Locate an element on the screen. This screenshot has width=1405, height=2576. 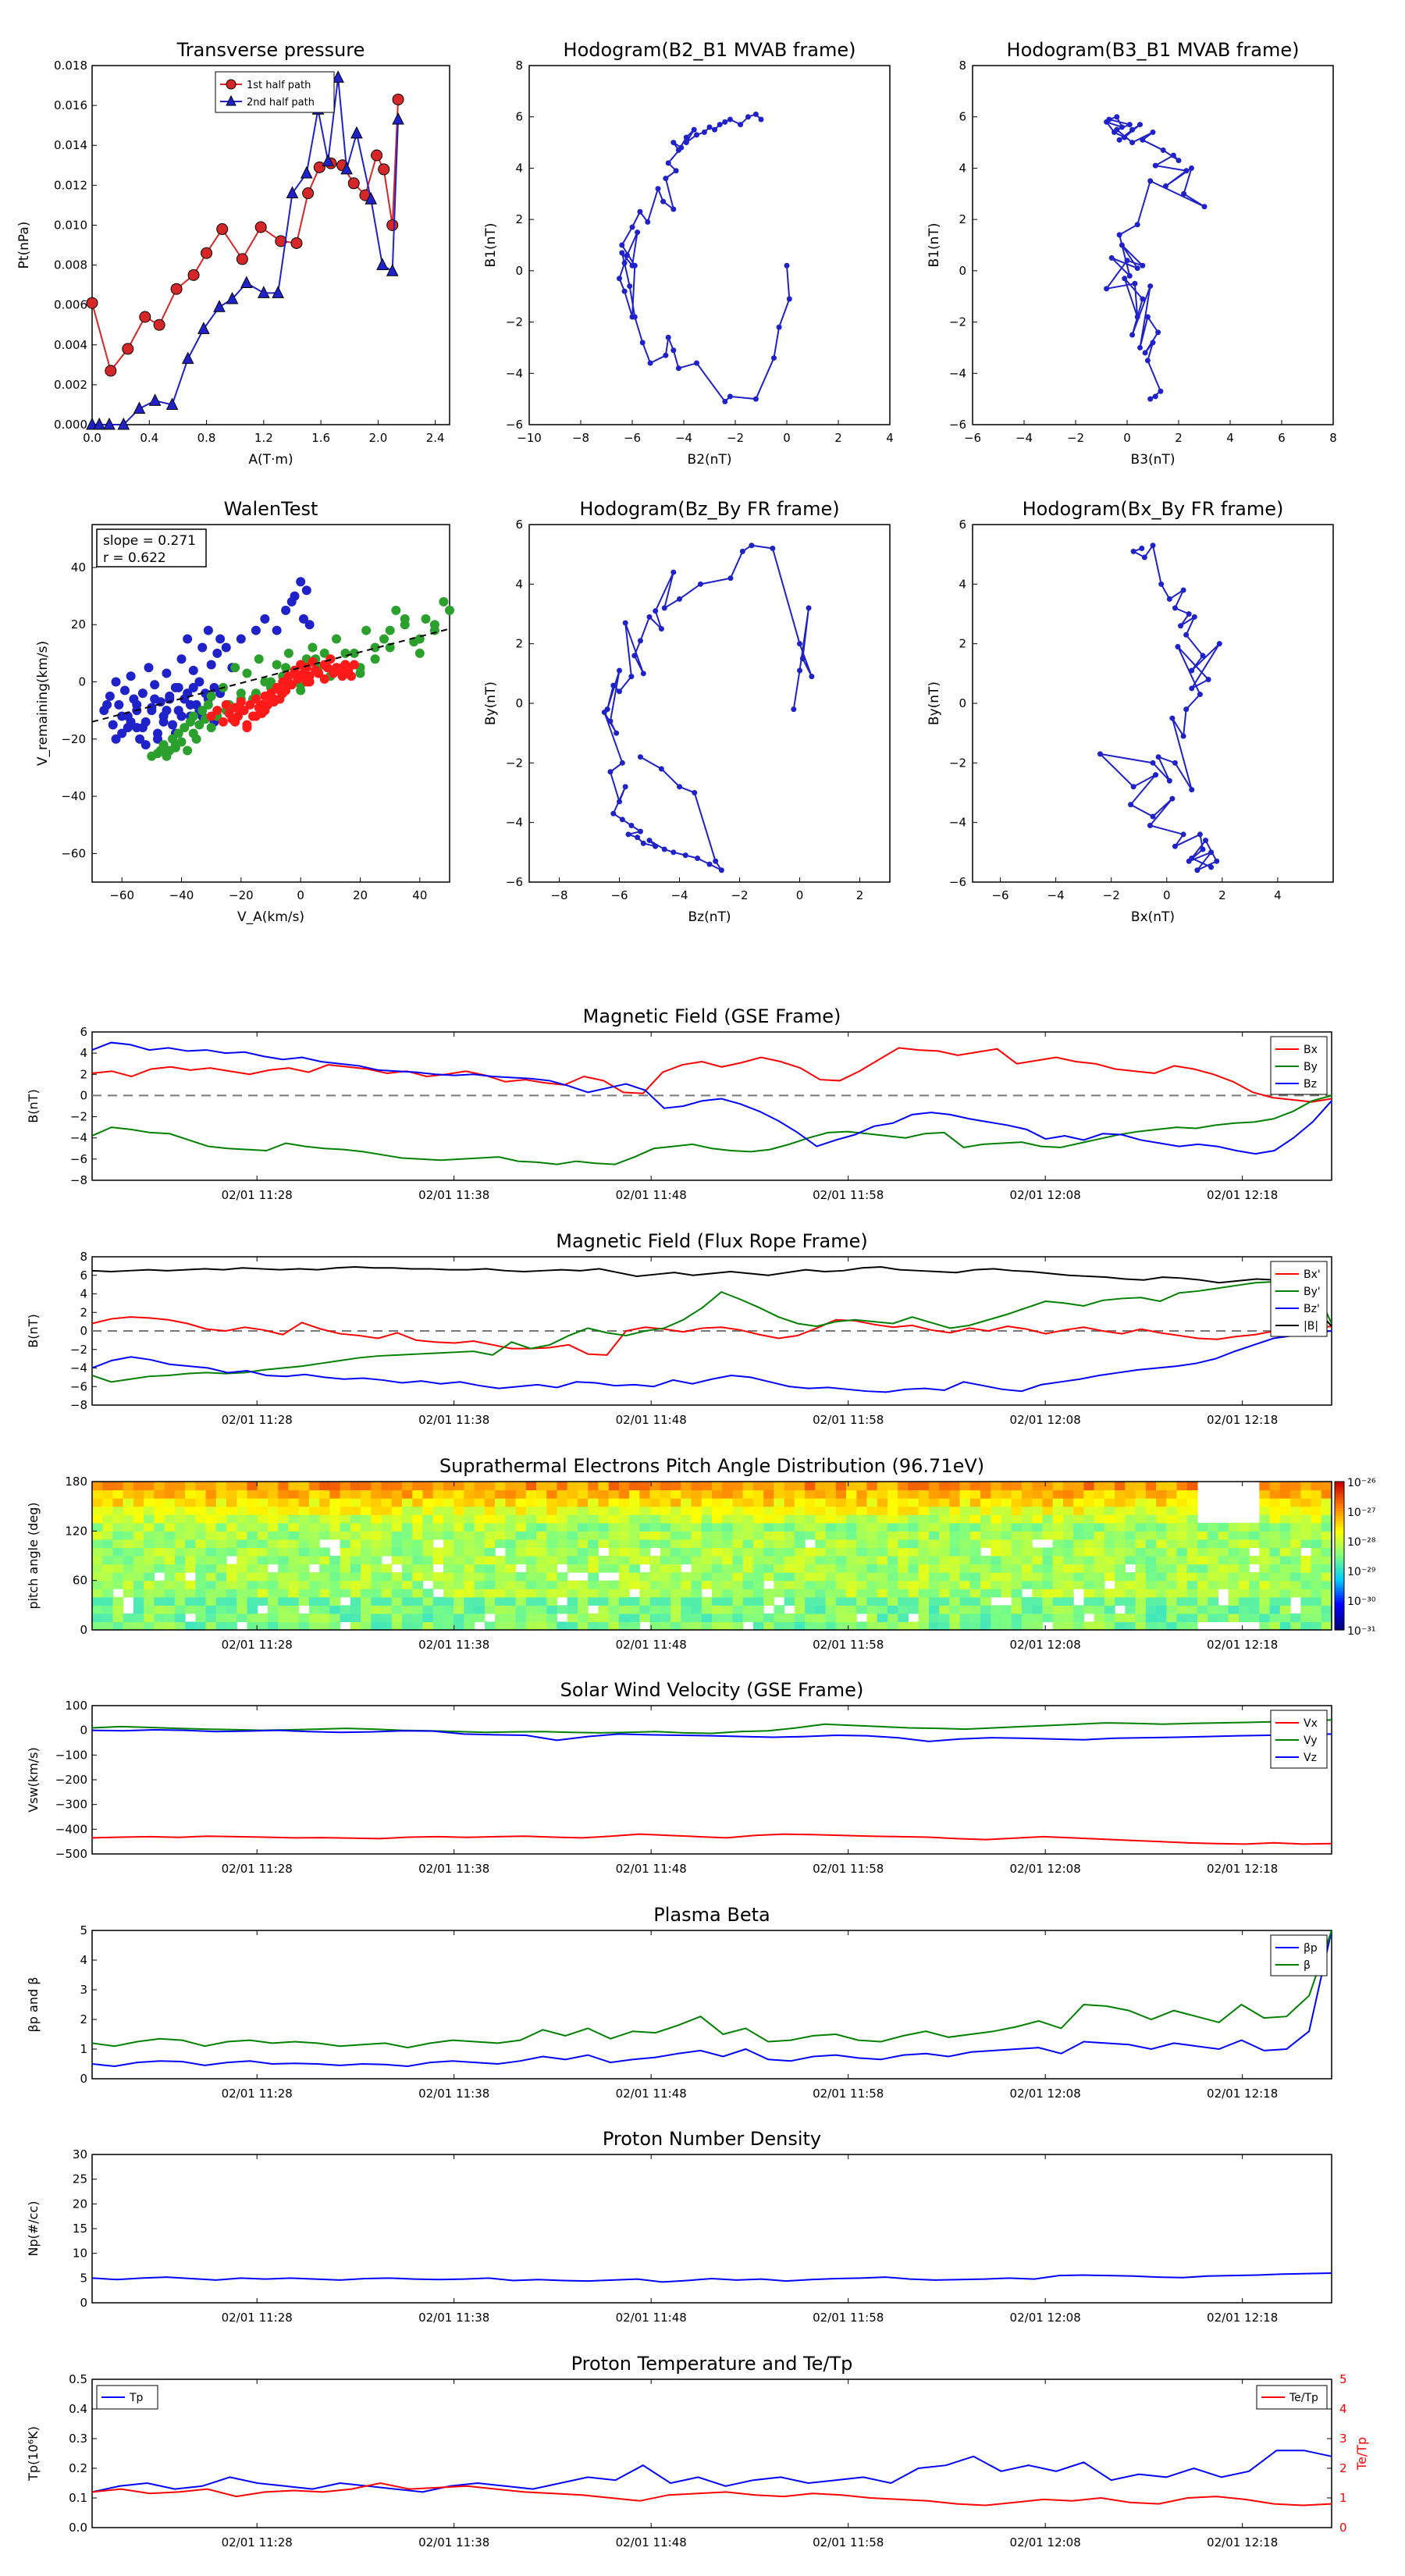
legend-label: 2nd half path is located at coordinates (281, 103).